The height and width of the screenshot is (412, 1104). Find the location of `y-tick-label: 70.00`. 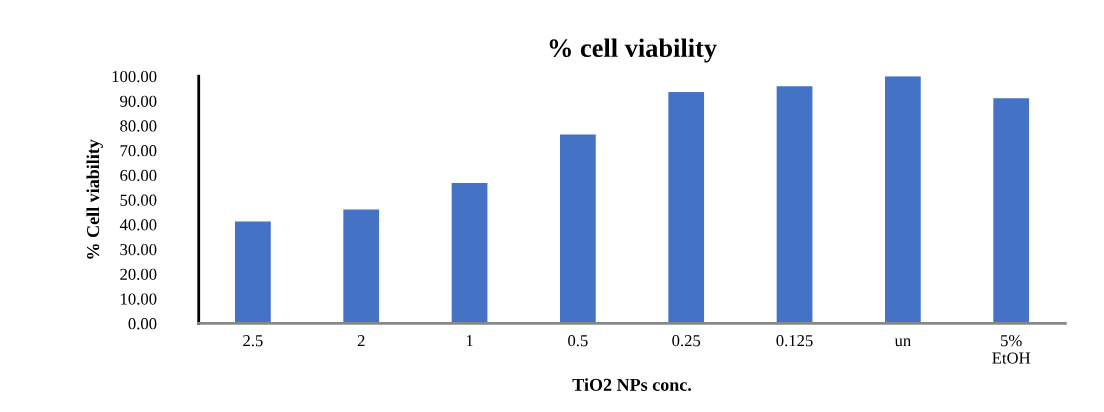

y-tick-label: 70.00 is located at coordinates (138, 151).